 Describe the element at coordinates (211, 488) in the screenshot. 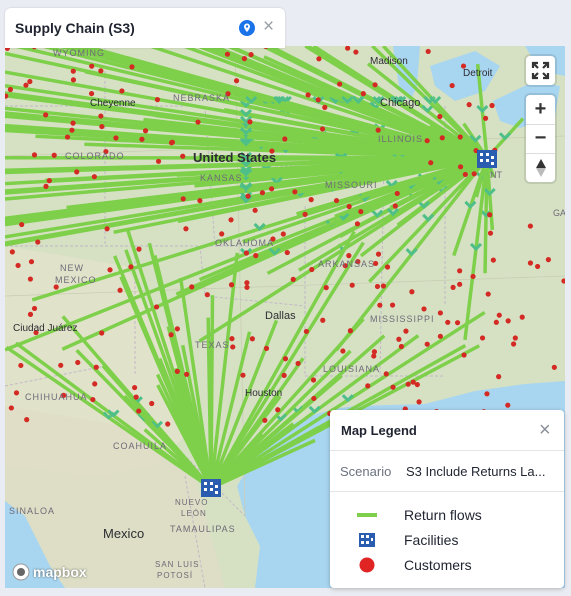

I see `facility-marker` at that location.